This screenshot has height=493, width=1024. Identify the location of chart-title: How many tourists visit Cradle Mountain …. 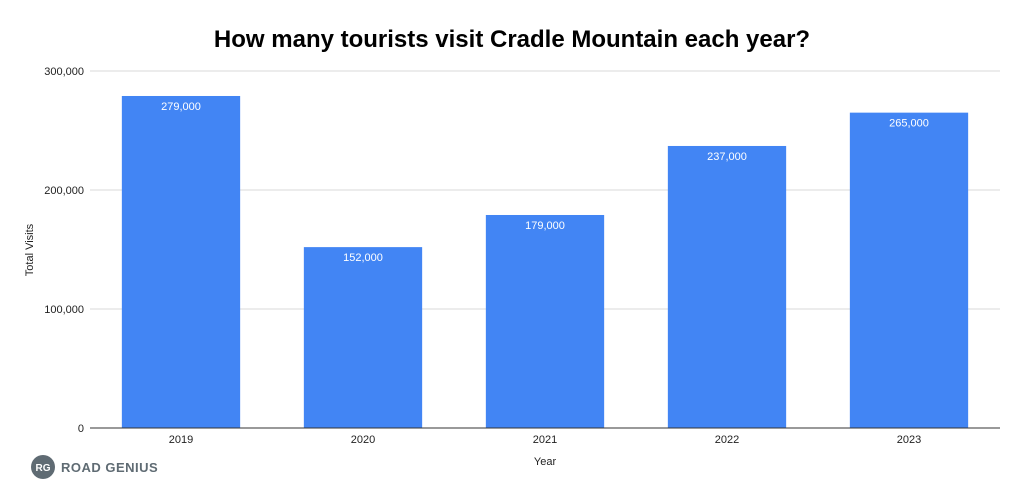
(512, 39).